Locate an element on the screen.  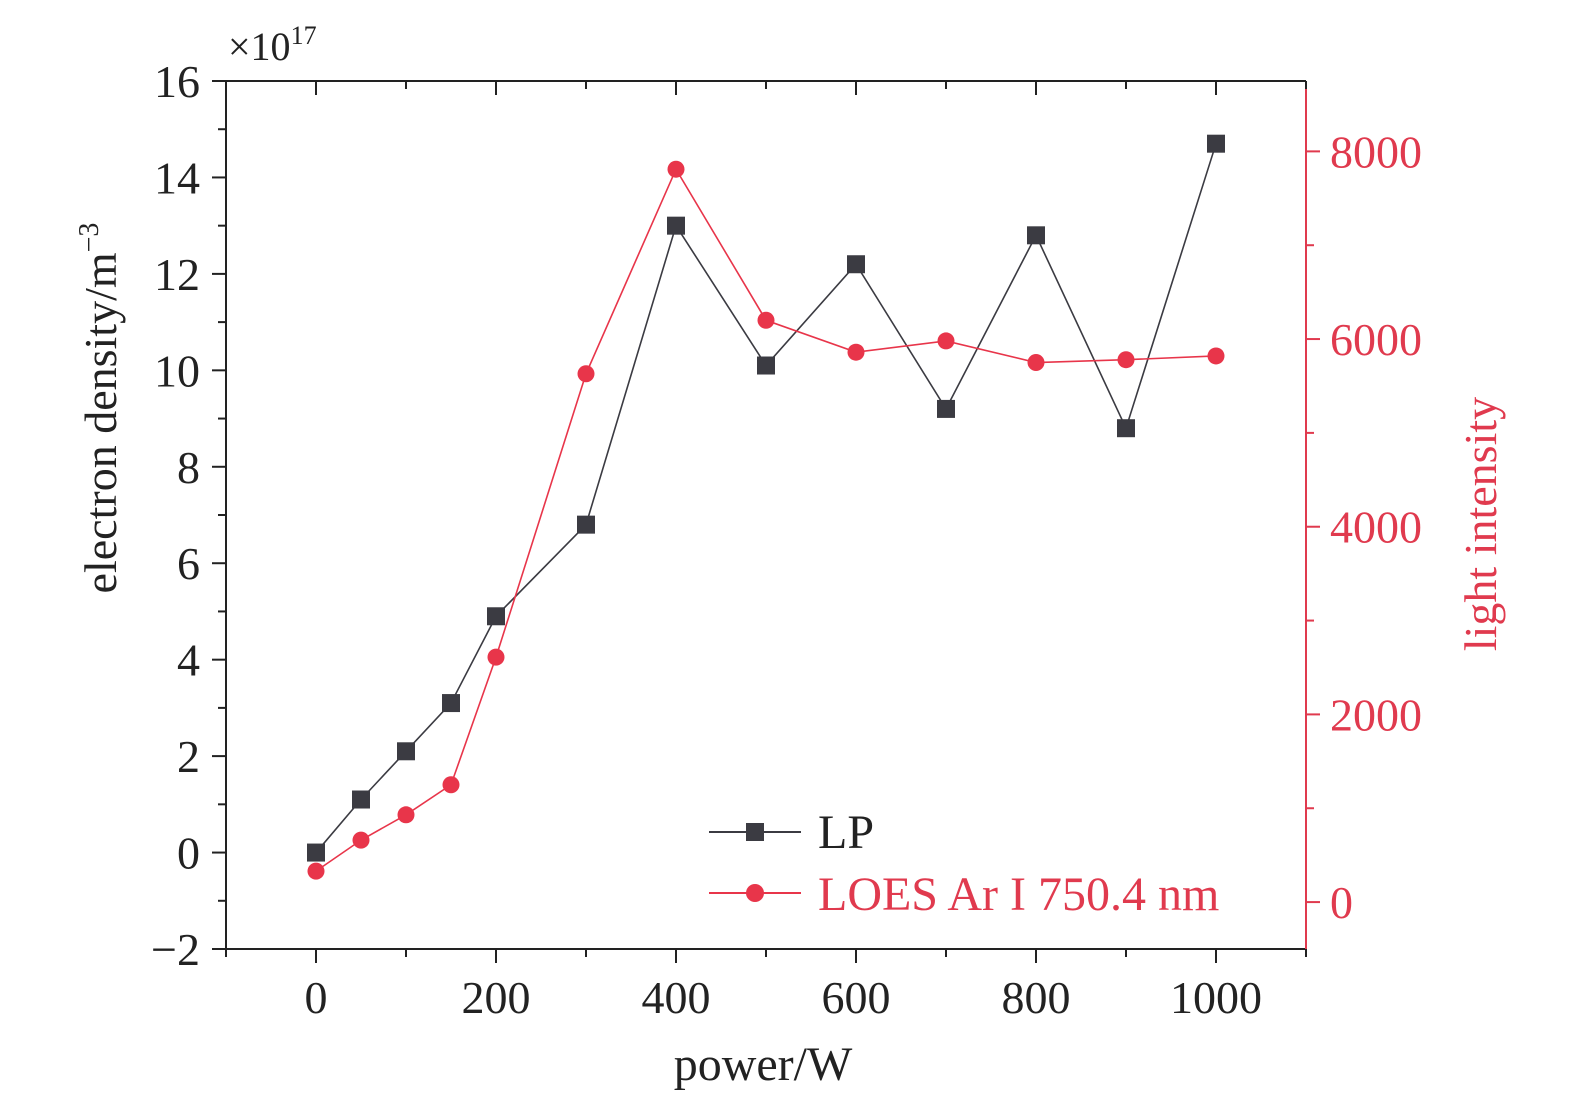
y-multiplier-exponent: 17 is located at coordinates (304, 35).